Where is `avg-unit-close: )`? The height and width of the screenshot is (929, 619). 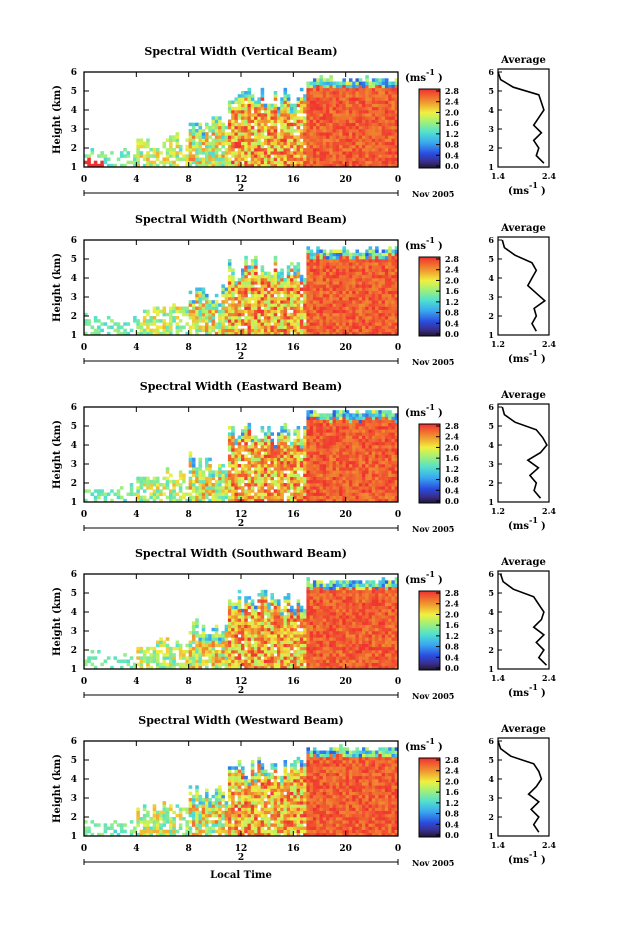 avg-unit-close: ) is located at coordinates (543, 359).